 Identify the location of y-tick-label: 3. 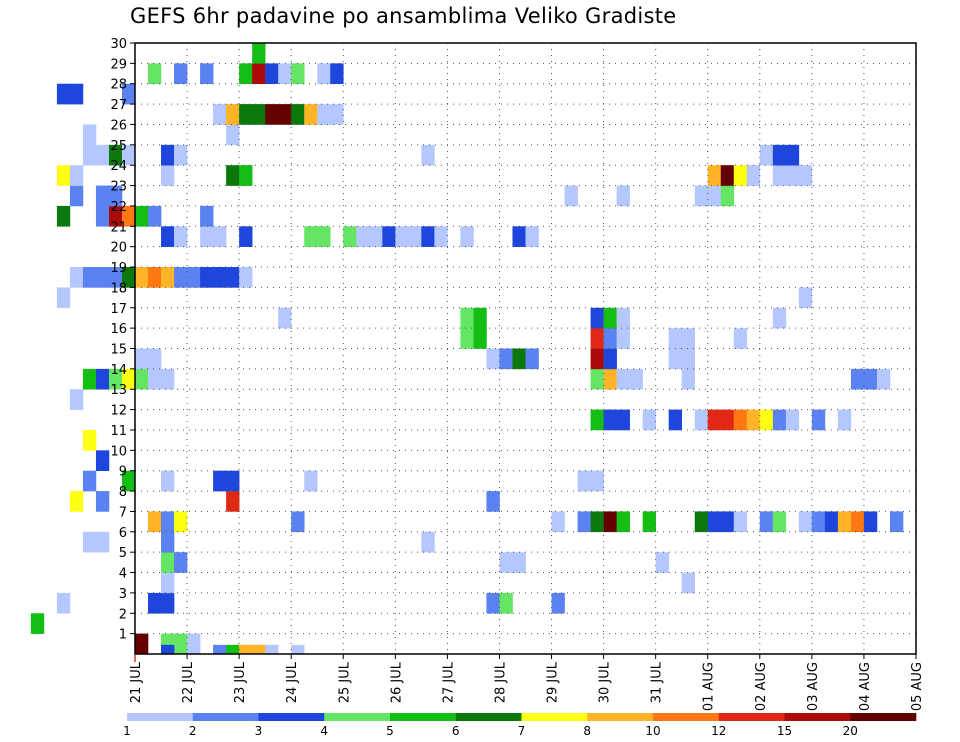
(123, 594).